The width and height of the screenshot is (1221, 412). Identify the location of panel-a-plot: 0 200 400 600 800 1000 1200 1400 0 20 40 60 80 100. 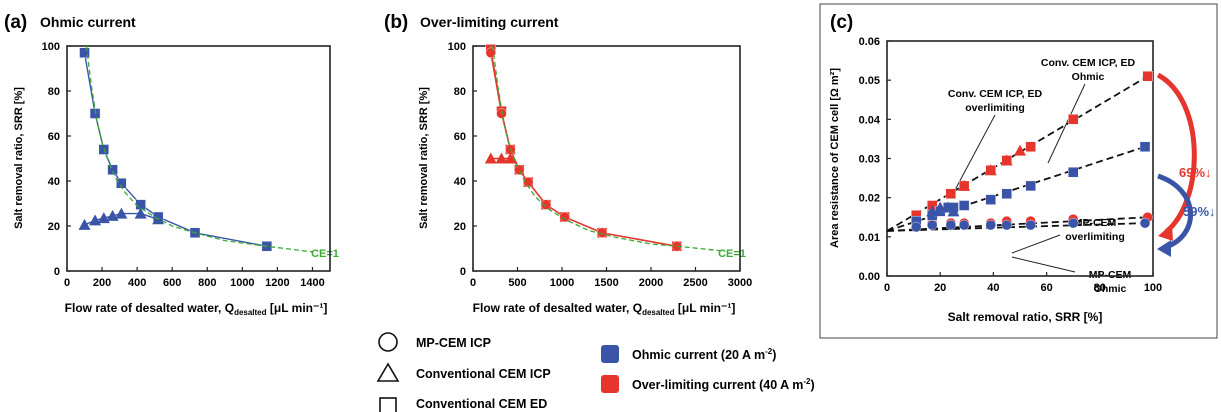
(186, 165).